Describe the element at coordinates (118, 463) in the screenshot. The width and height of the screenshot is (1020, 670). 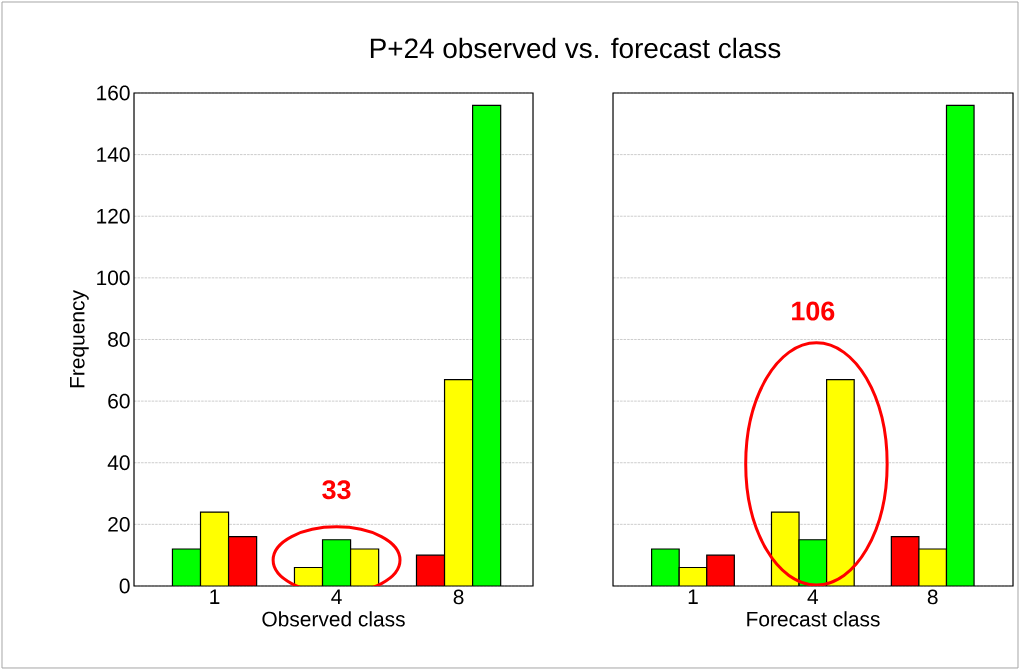
I see `y-tick-label: 40` at that location.